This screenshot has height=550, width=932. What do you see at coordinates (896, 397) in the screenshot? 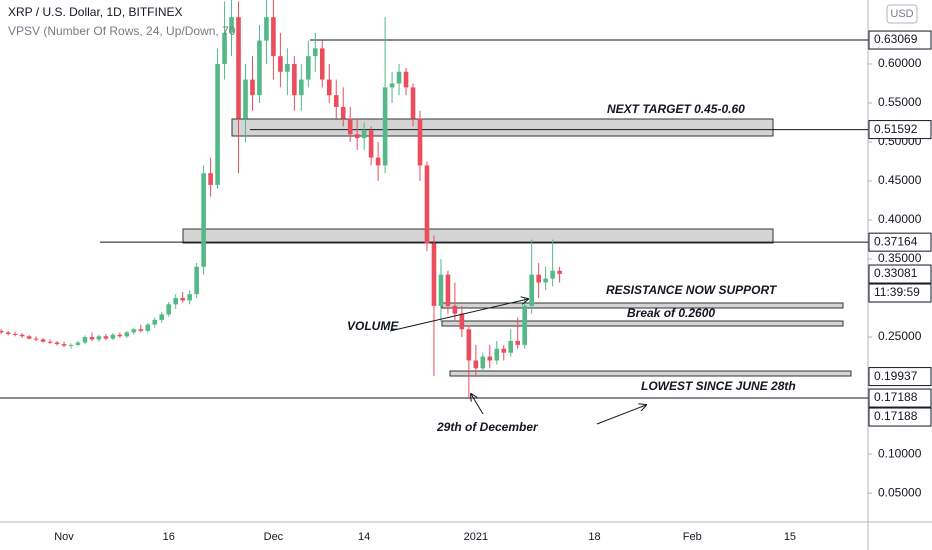
I see `price-label: 0.17188` at bounding box center [896, 397].